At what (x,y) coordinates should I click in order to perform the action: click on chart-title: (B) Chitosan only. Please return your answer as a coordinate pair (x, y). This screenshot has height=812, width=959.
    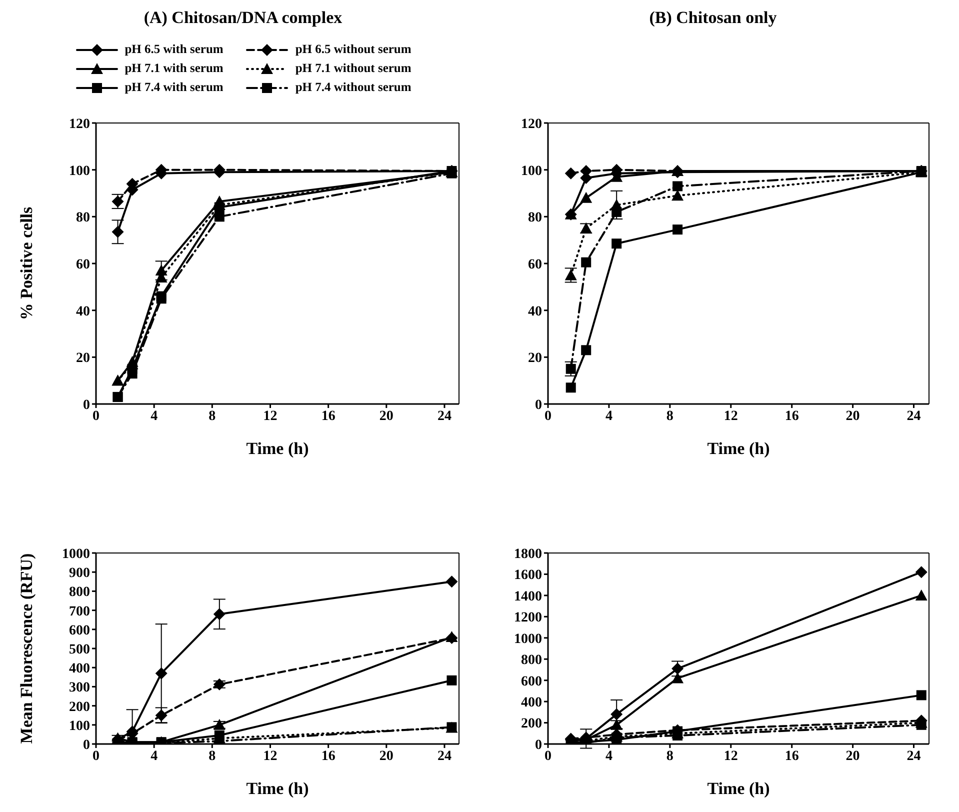
    Looking at the image, I should click on (713, 18).